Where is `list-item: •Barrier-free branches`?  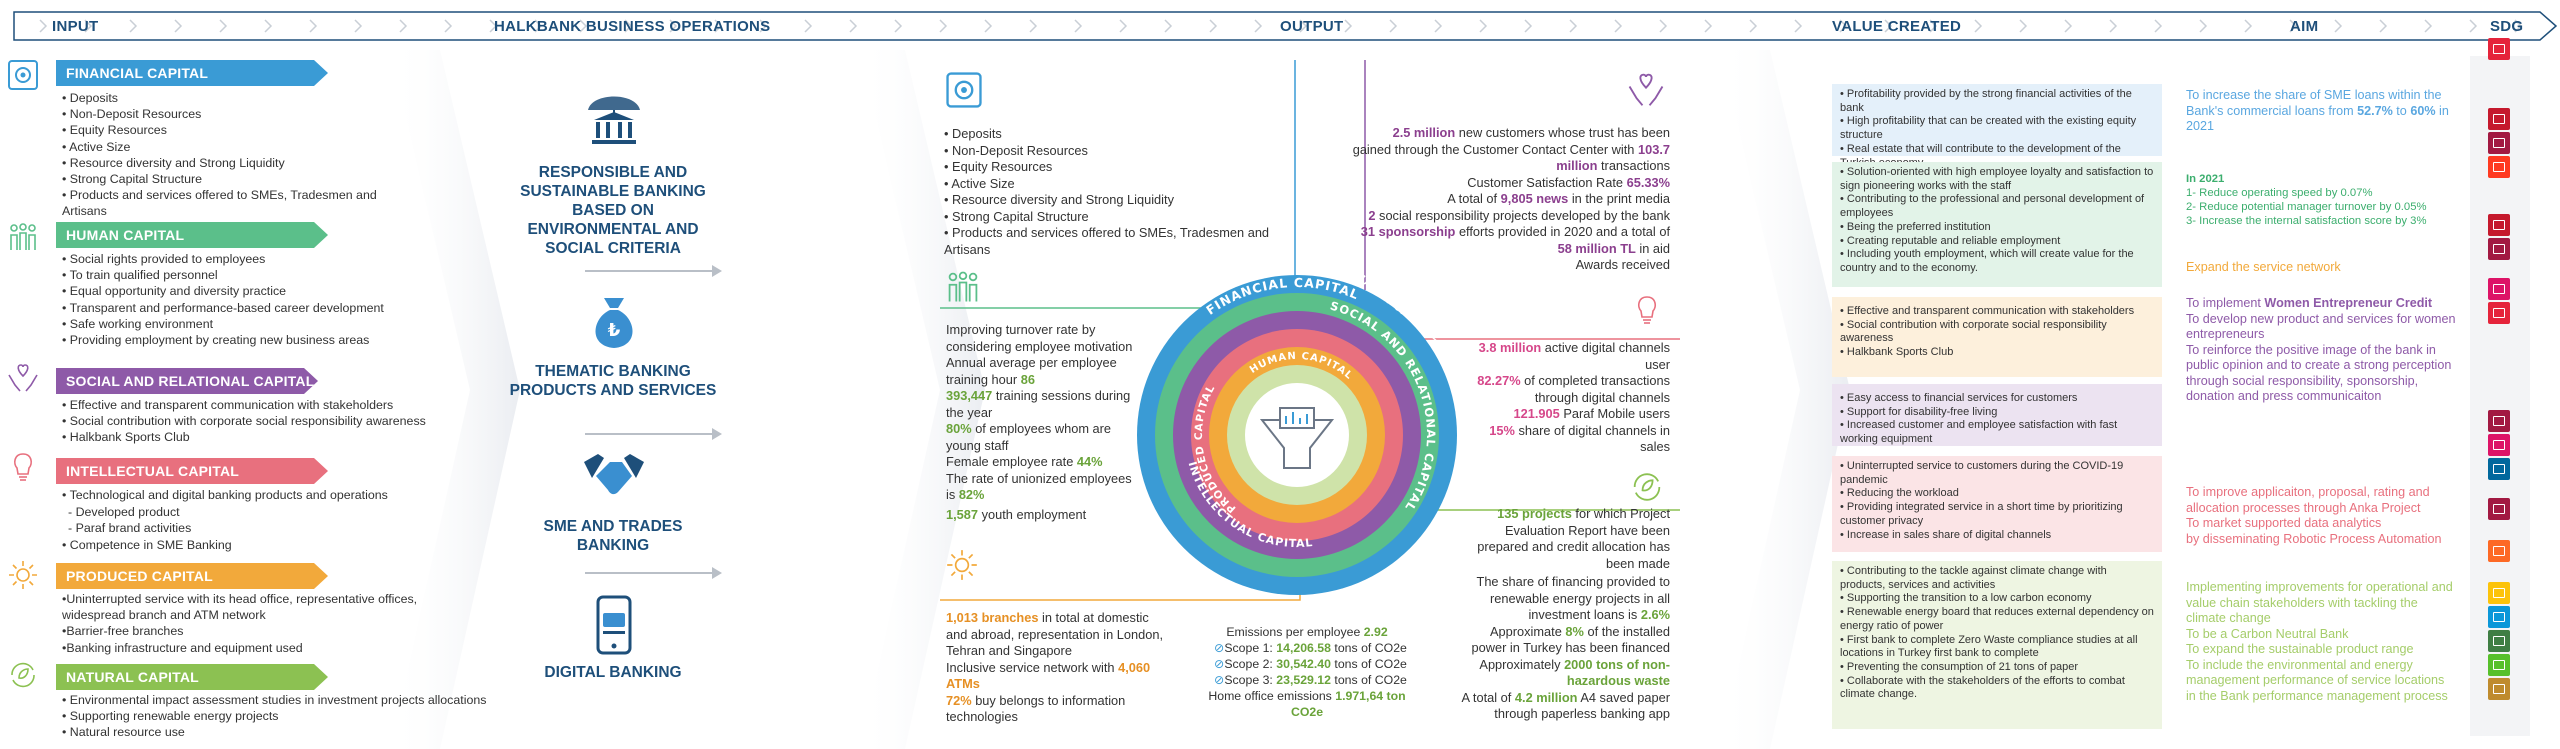
list-item: •Barrier-free branches is located at coordinates (123, 631).